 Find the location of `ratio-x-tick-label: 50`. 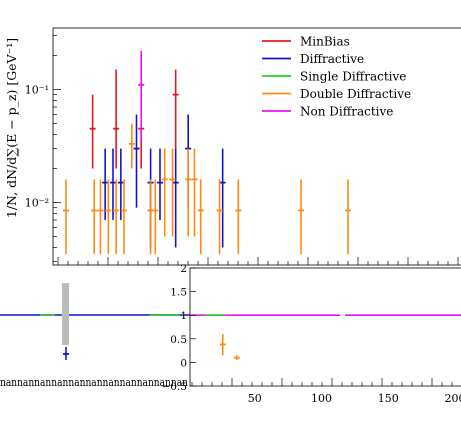

ratio-x-tick-label: 50 is located at coordinates (255, 398).